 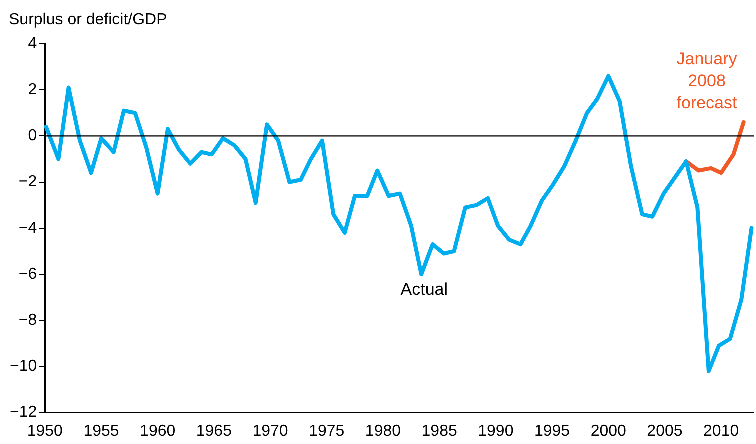 What do you see at coordinates (327, 431) in the screenshot?
I see `x-tick-label: 1975` at bounding box center [327, 431].